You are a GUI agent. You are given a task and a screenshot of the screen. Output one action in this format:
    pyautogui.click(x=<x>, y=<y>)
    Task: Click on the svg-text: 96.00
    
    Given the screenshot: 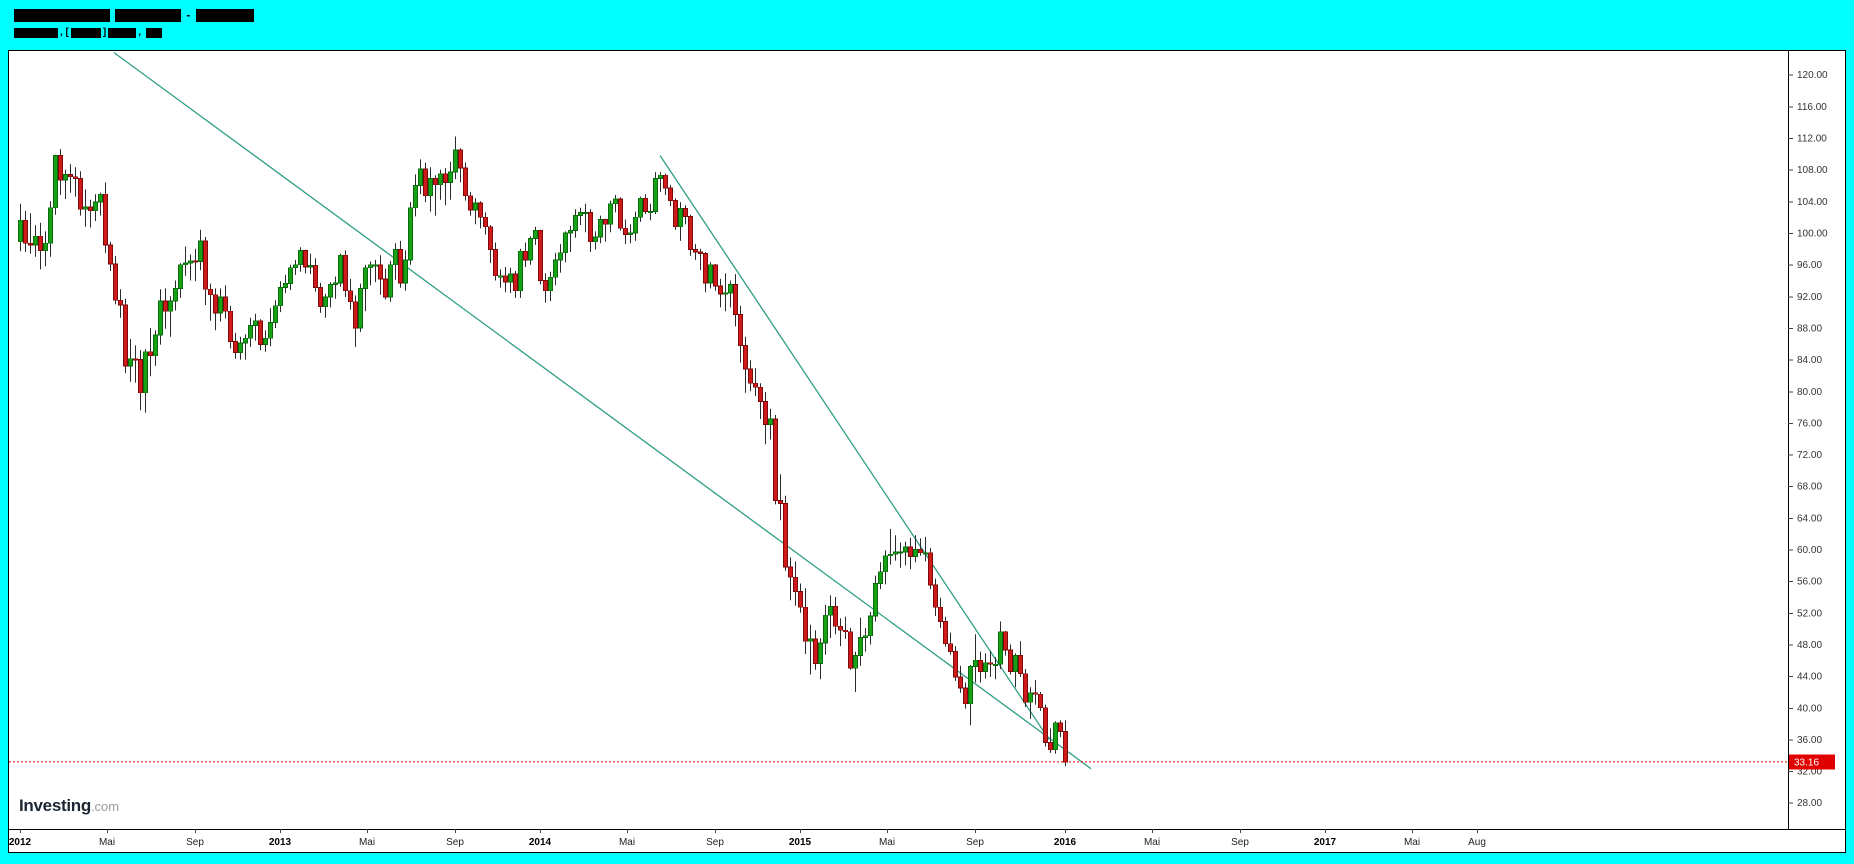 What is the action you would take?
    pyautogui.click(x=1809, y=265)
    